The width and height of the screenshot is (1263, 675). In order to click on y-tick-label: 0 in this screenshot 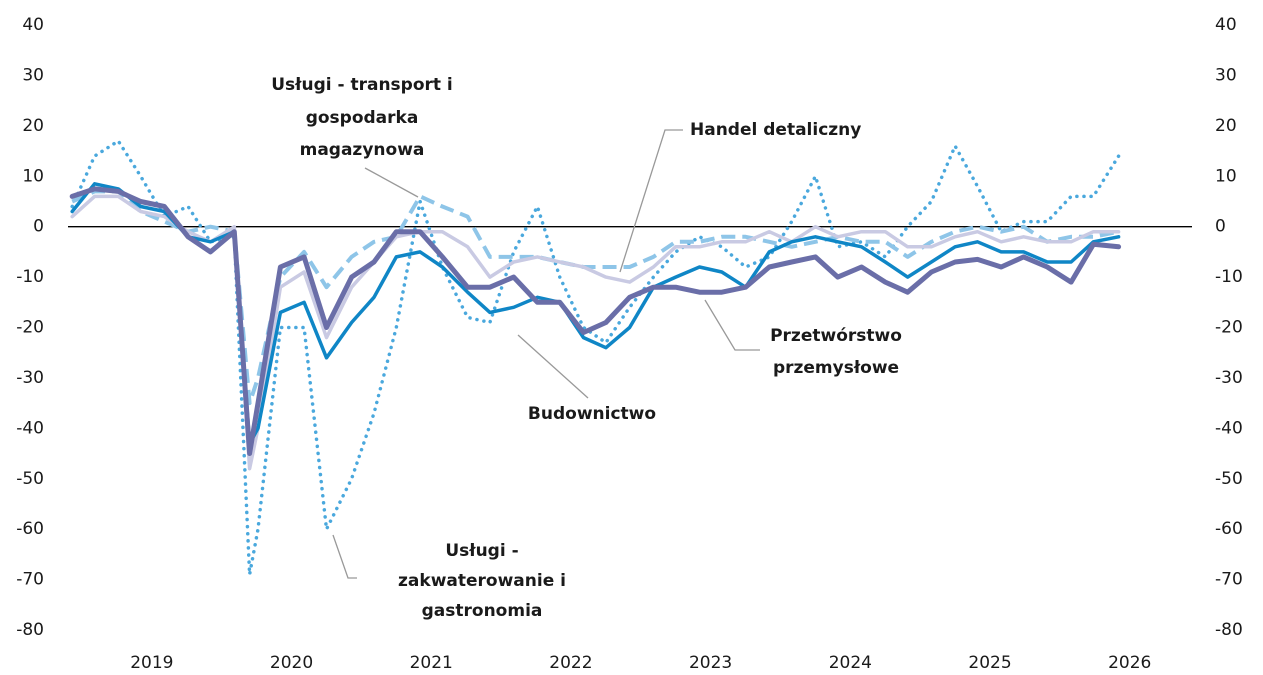, I will do `click(38, 227)`.